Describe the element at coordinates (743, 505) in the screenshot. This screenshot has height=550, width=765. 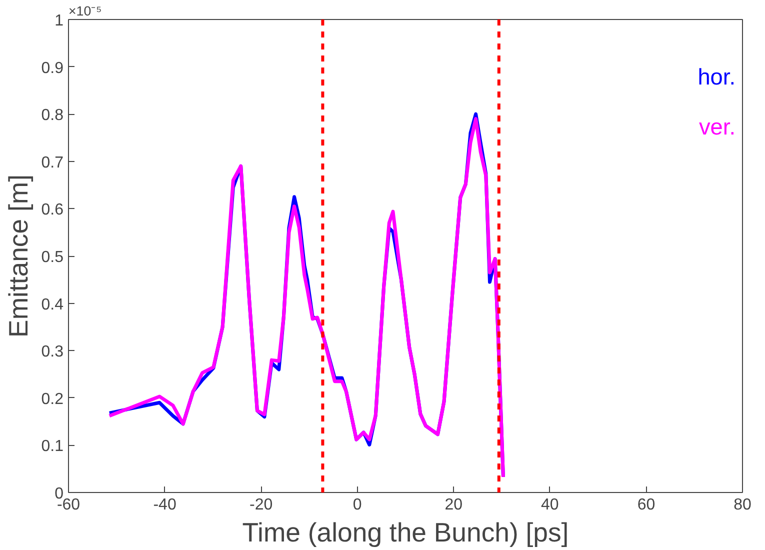
I see `x-tick-label: 80` at that location.